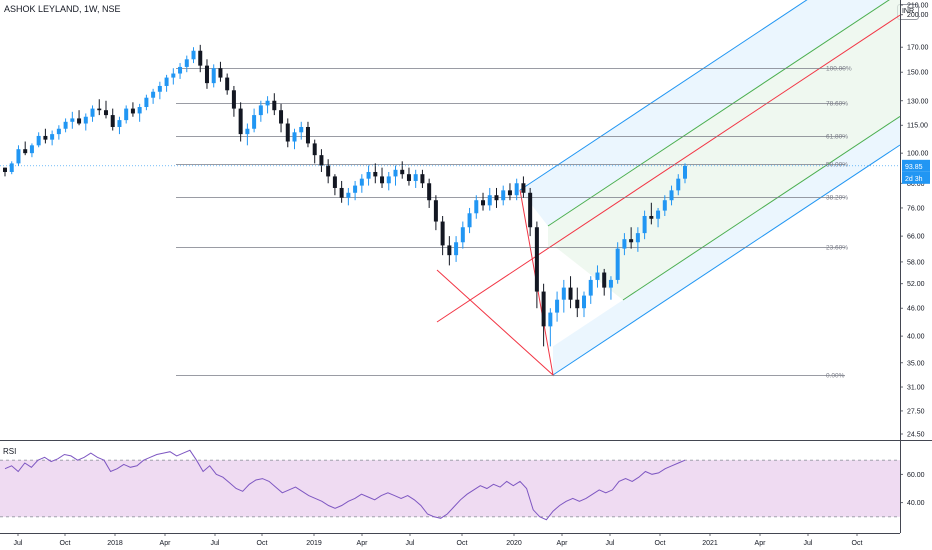 This screenshot has height=550, width=932. Describe the element at coordinates (918, 154) in the screenshot. I see `price-axis-label: 100.00` at that location.